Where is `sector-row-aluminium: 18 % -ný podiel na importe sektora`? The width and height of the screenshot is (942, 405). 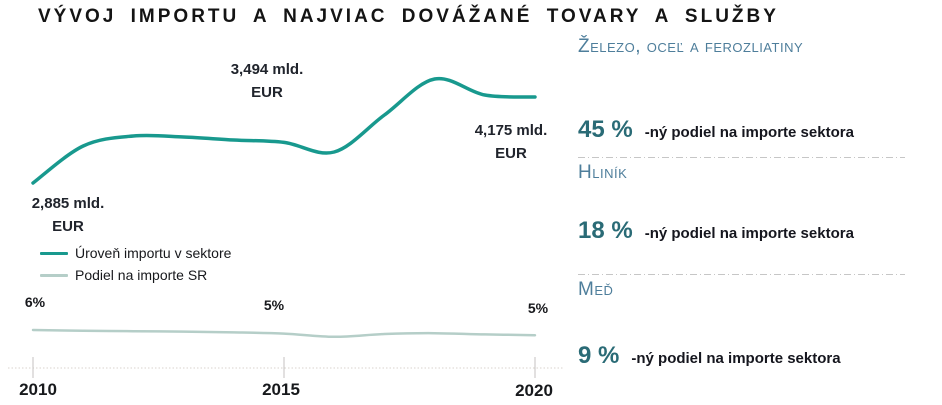
sector-row-aluminium: 18 % -ný podiel na importe sektora is located at coordinates (716, 231).